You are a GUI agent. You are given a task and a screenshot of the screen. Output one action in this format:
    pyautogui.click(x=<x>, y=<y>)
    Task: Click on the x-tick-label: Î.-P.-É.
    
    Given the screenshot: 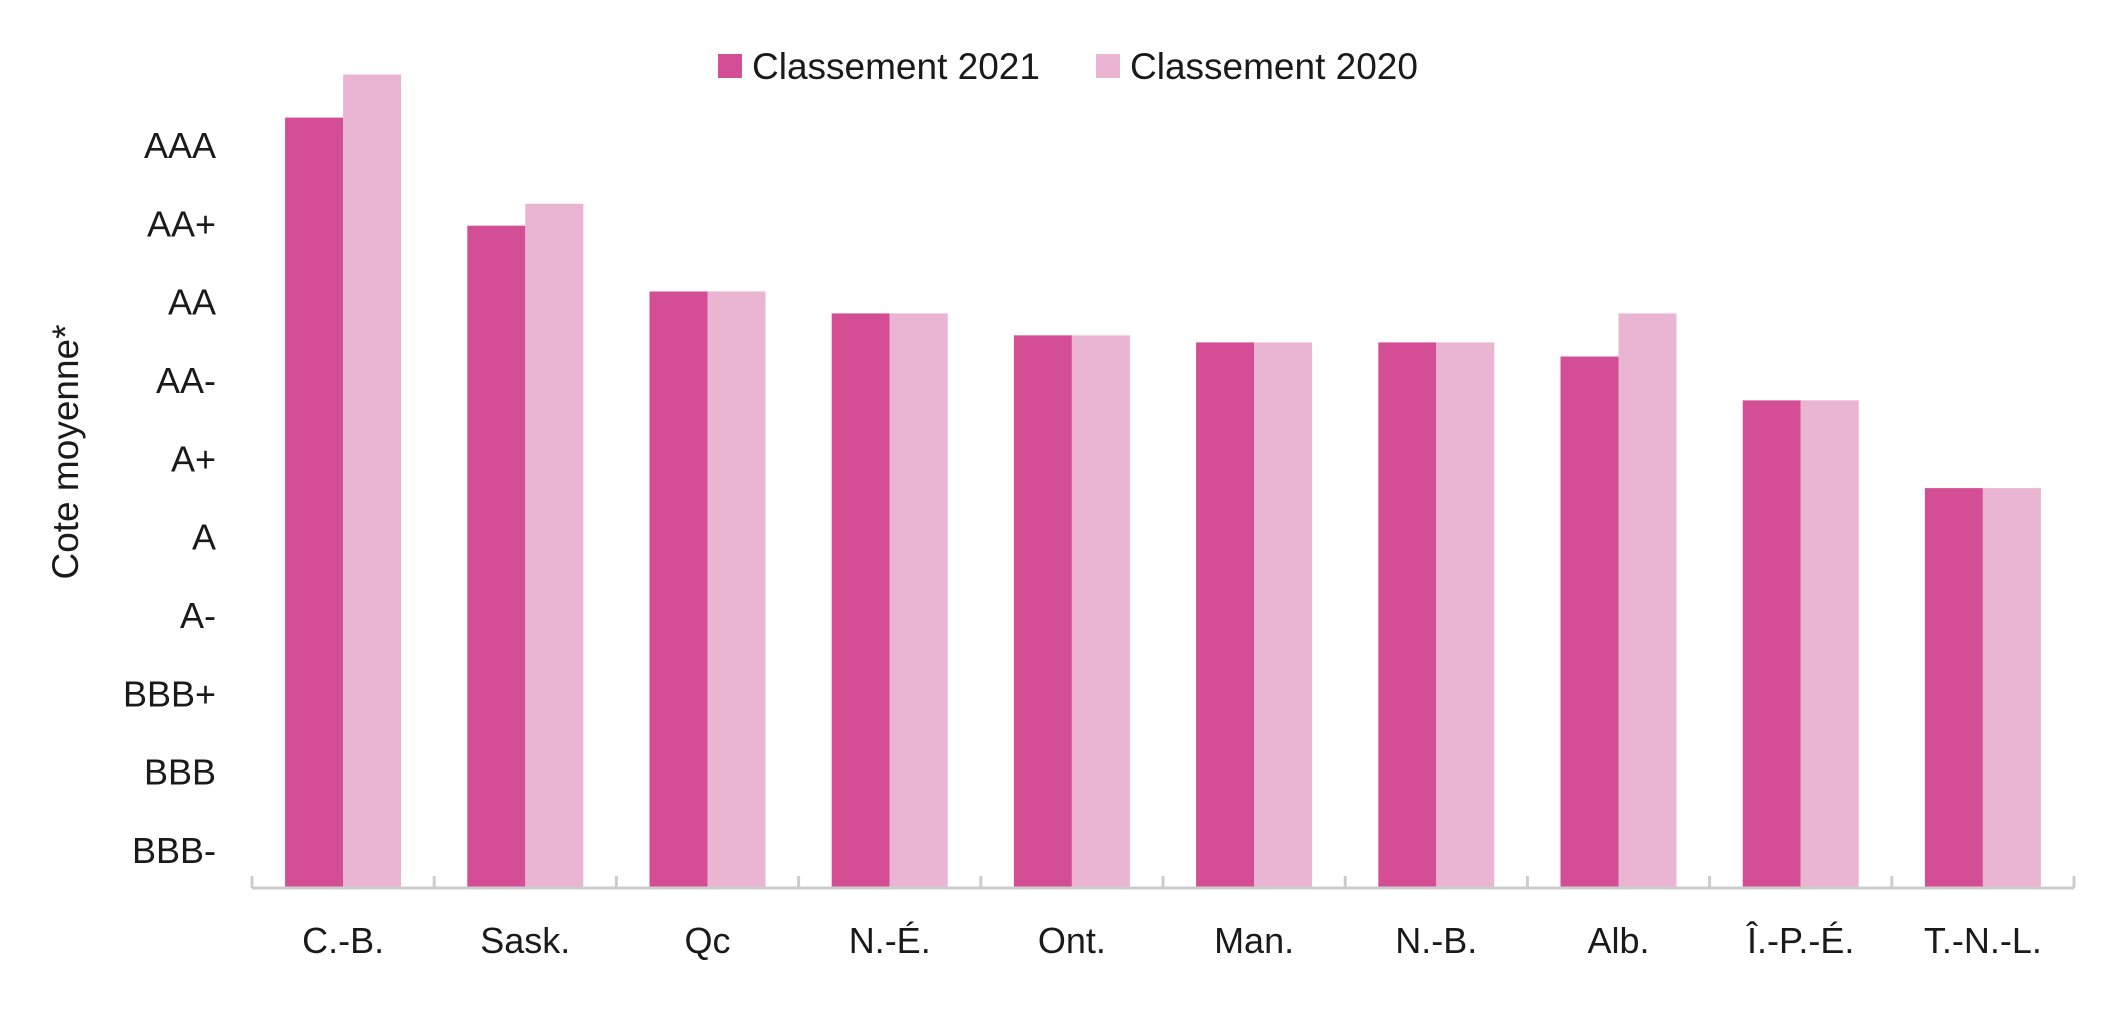 What is the action you would take?
    pyautogui.click(x=1800, y=940)
    